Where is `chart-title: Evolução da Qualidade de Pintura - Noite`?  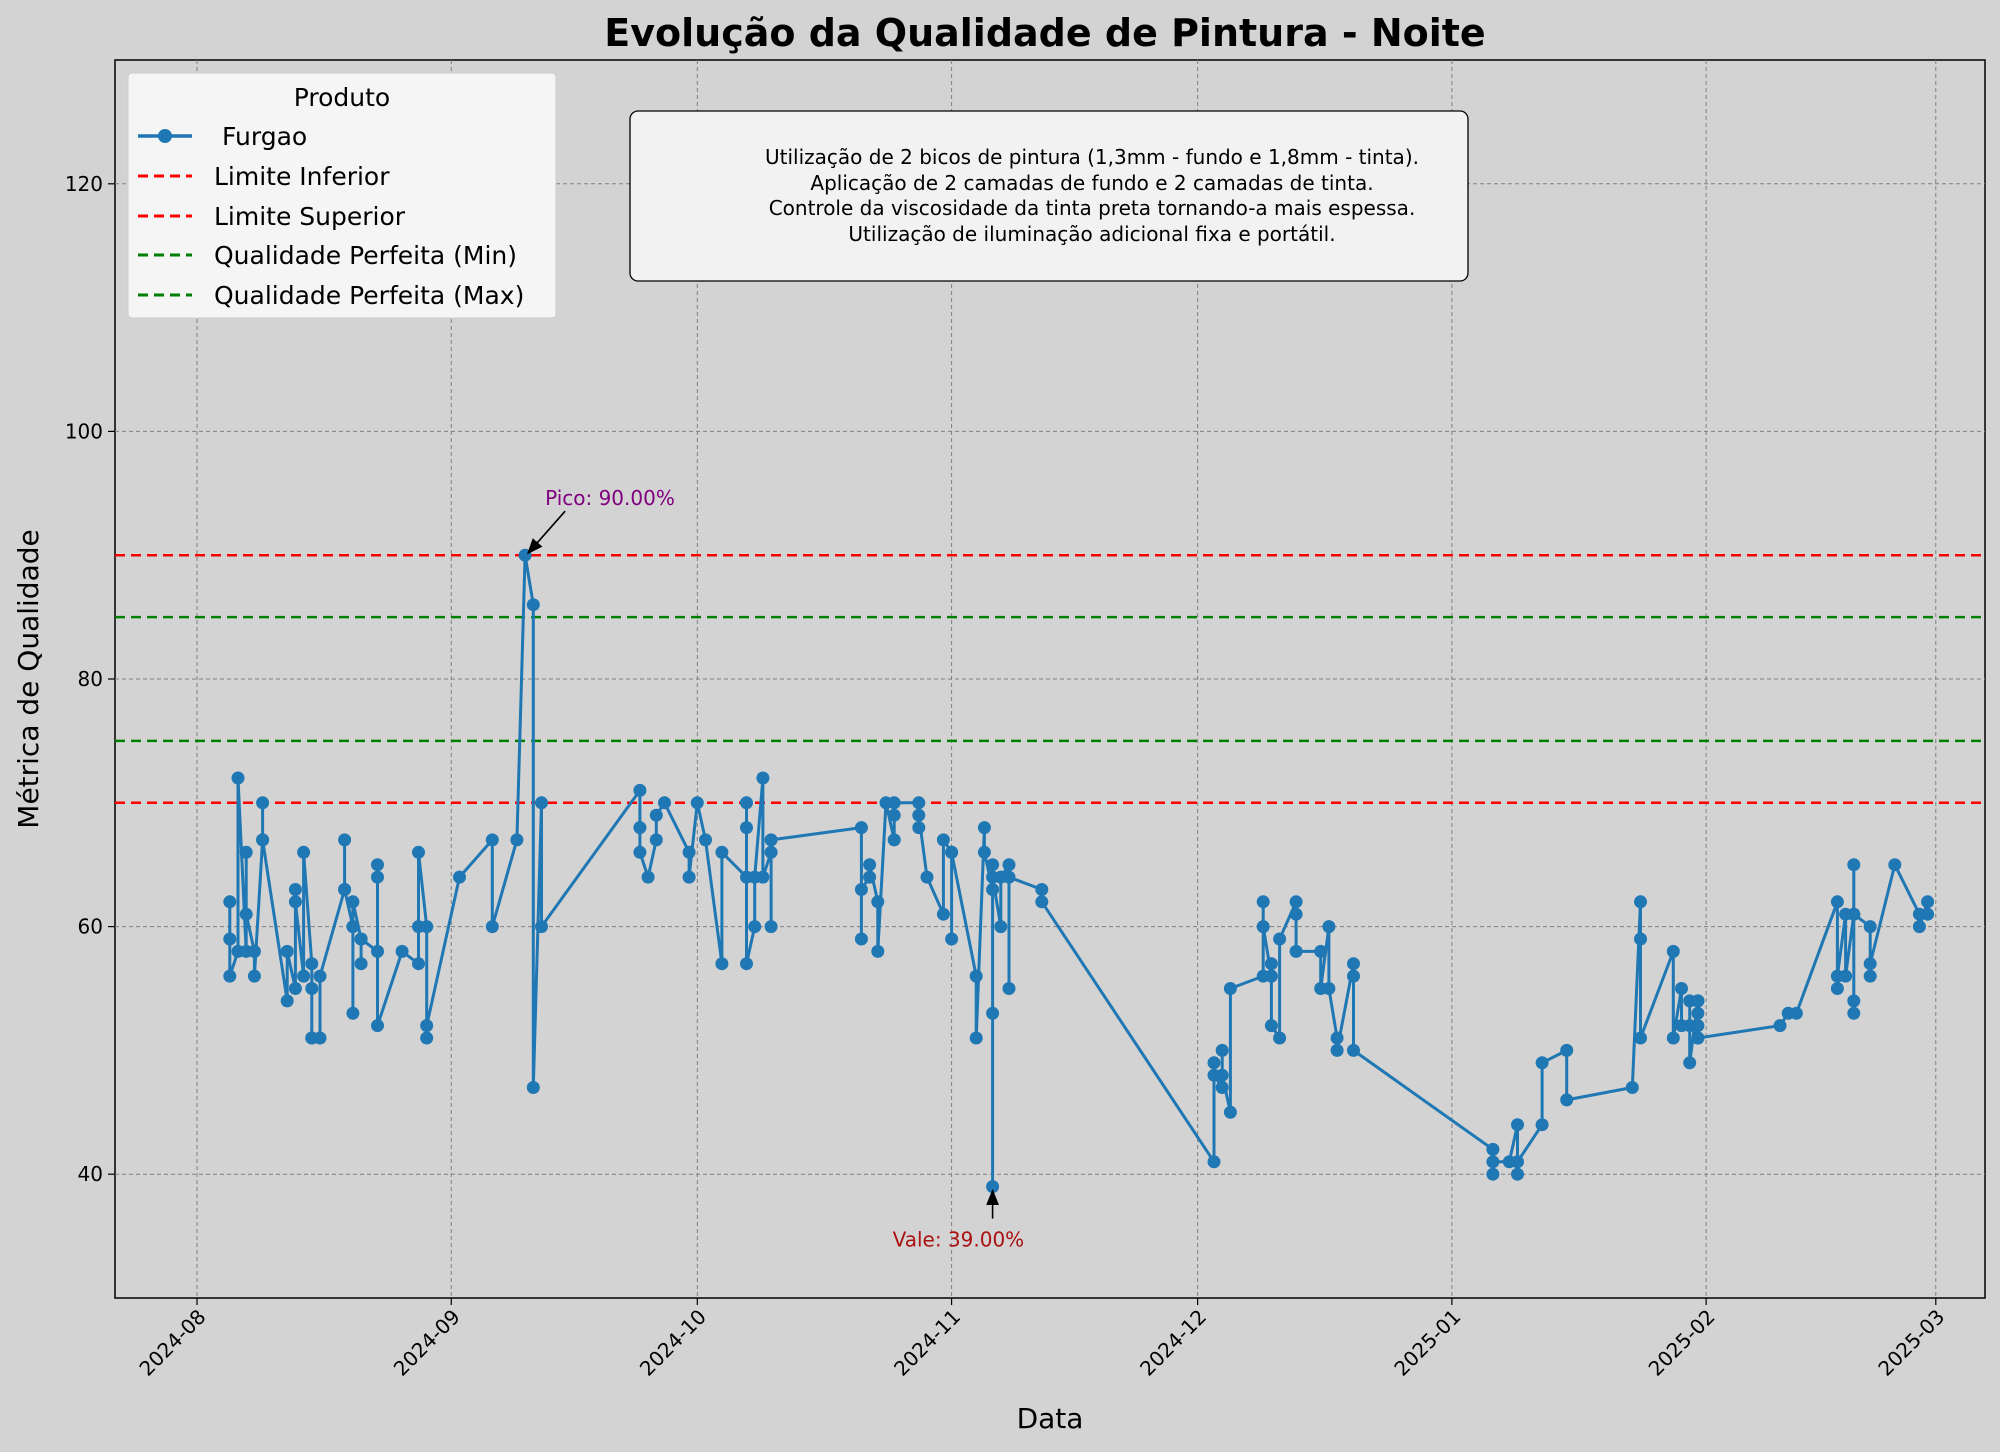 chart-title: Evolução da Qualidade de Pintura - Noite is located at coordinates (1044, 33).